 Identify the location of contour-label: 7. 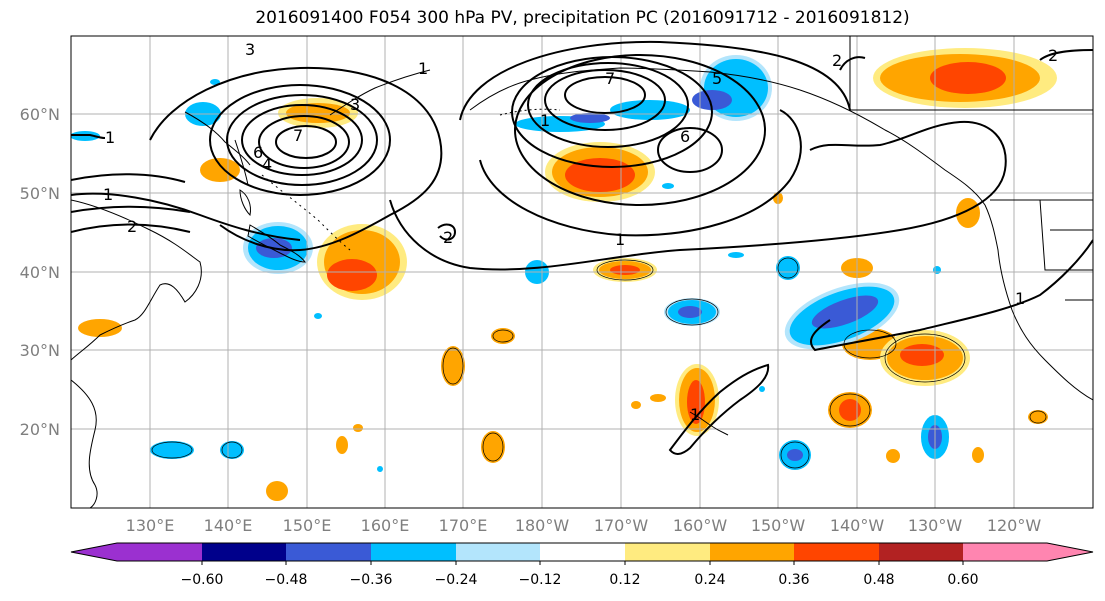
(298, 135).